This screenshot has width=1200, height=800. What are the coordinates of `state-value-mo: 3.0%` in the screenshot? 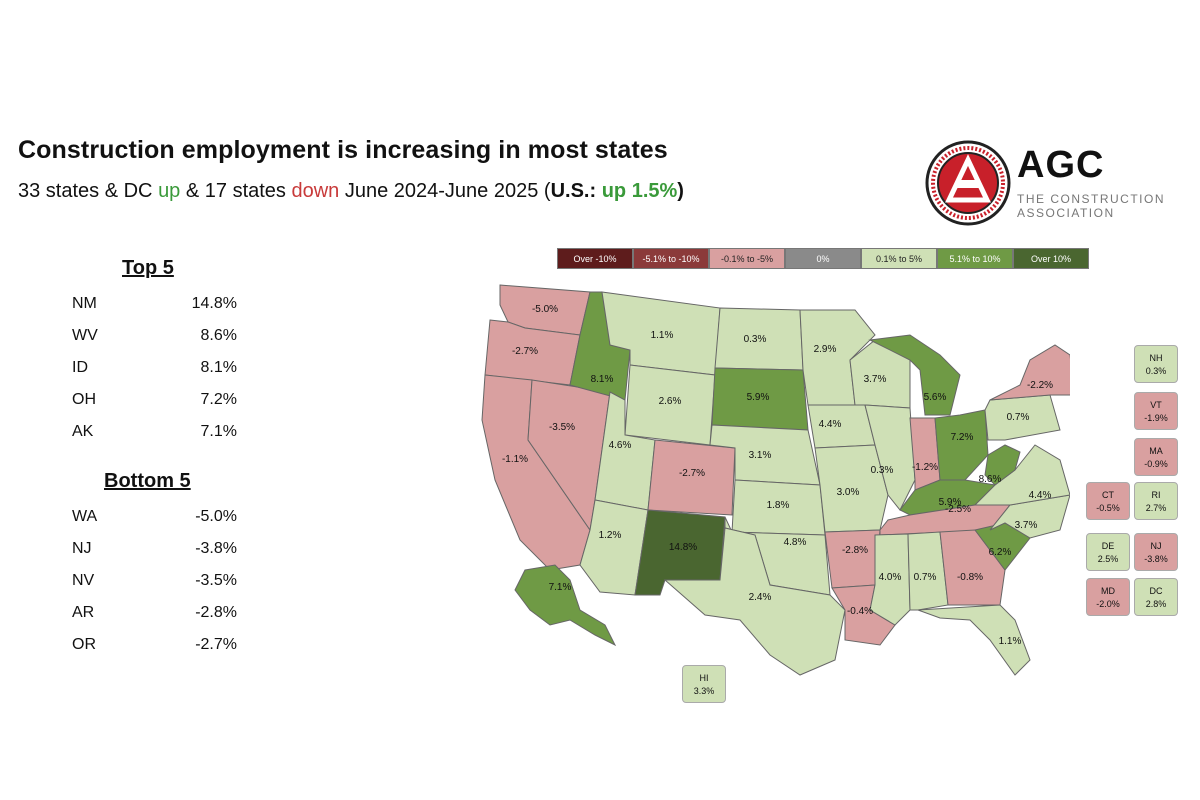 It's located at (848, 492).